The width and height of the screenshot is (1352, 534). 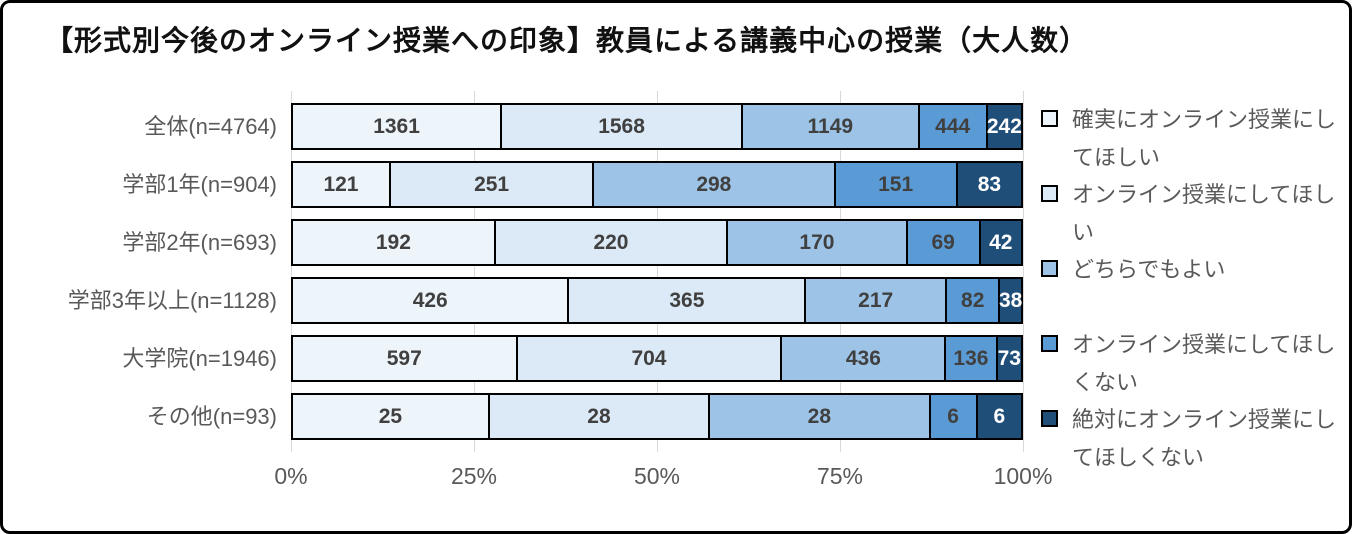 What do you see at coordinates (657, 476) in the screenshot?
I see `x-tick-label: 50%` at bounding box center [657, 476].